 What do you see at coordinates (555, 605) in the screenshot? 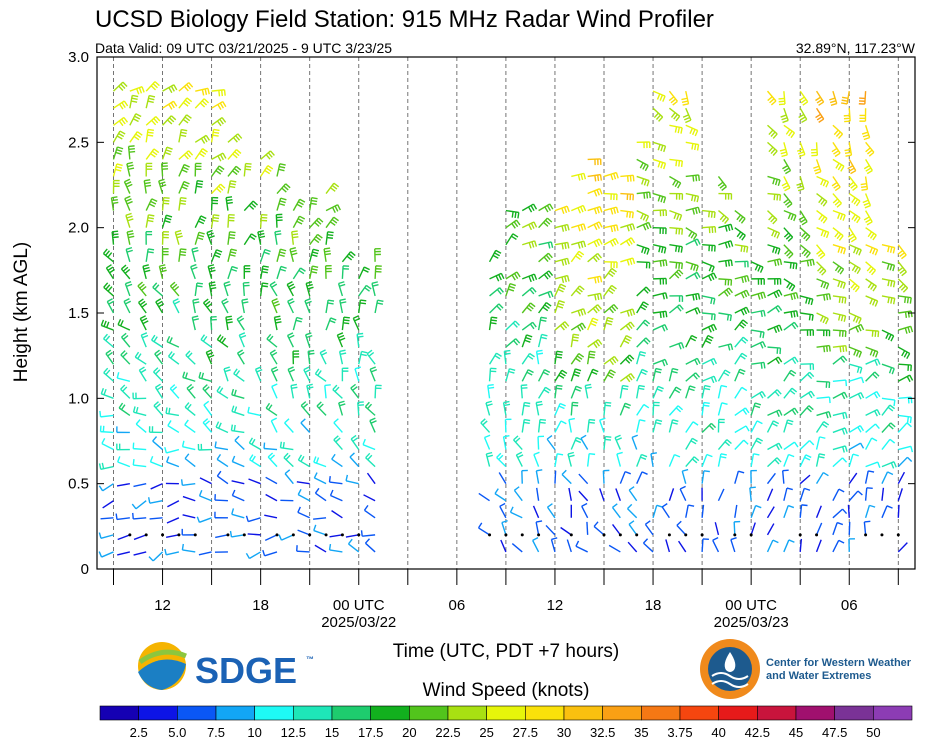
I see `x-tick-label: 12` at bounding box center [555, 605].